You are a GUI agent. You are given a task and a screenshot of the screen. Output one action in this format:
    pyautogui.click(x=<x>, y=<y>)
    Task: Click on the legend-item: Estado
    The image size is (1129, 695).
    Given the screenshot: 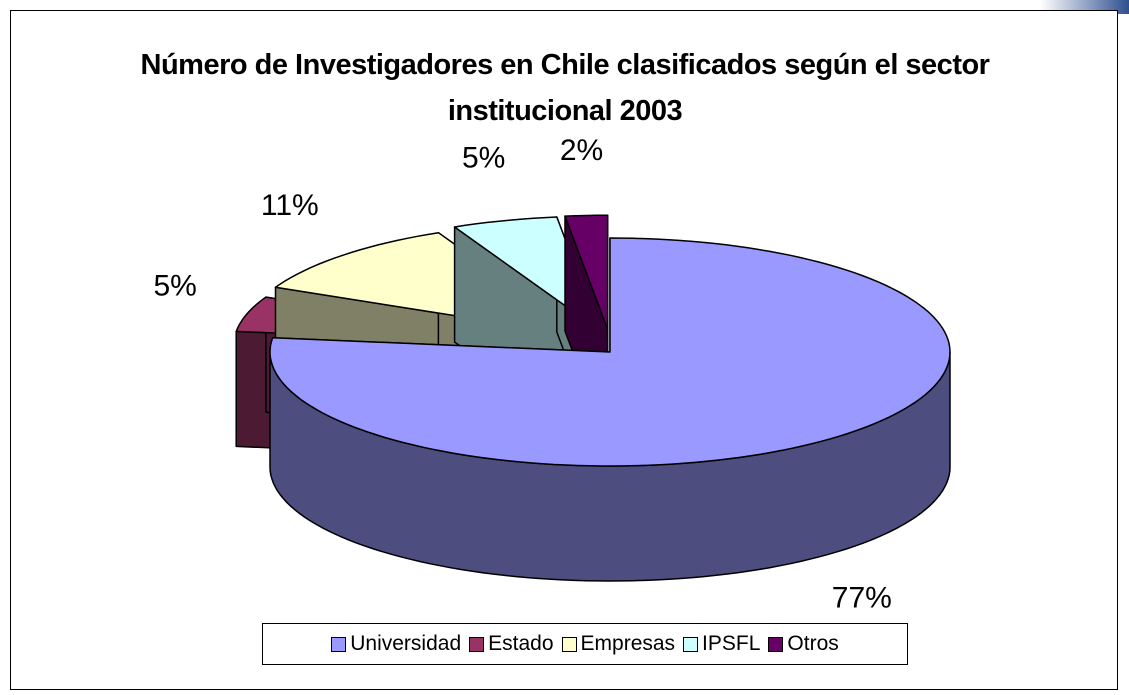 What is the action you would take?
    pyautogui.click(x=511, y=644)
    